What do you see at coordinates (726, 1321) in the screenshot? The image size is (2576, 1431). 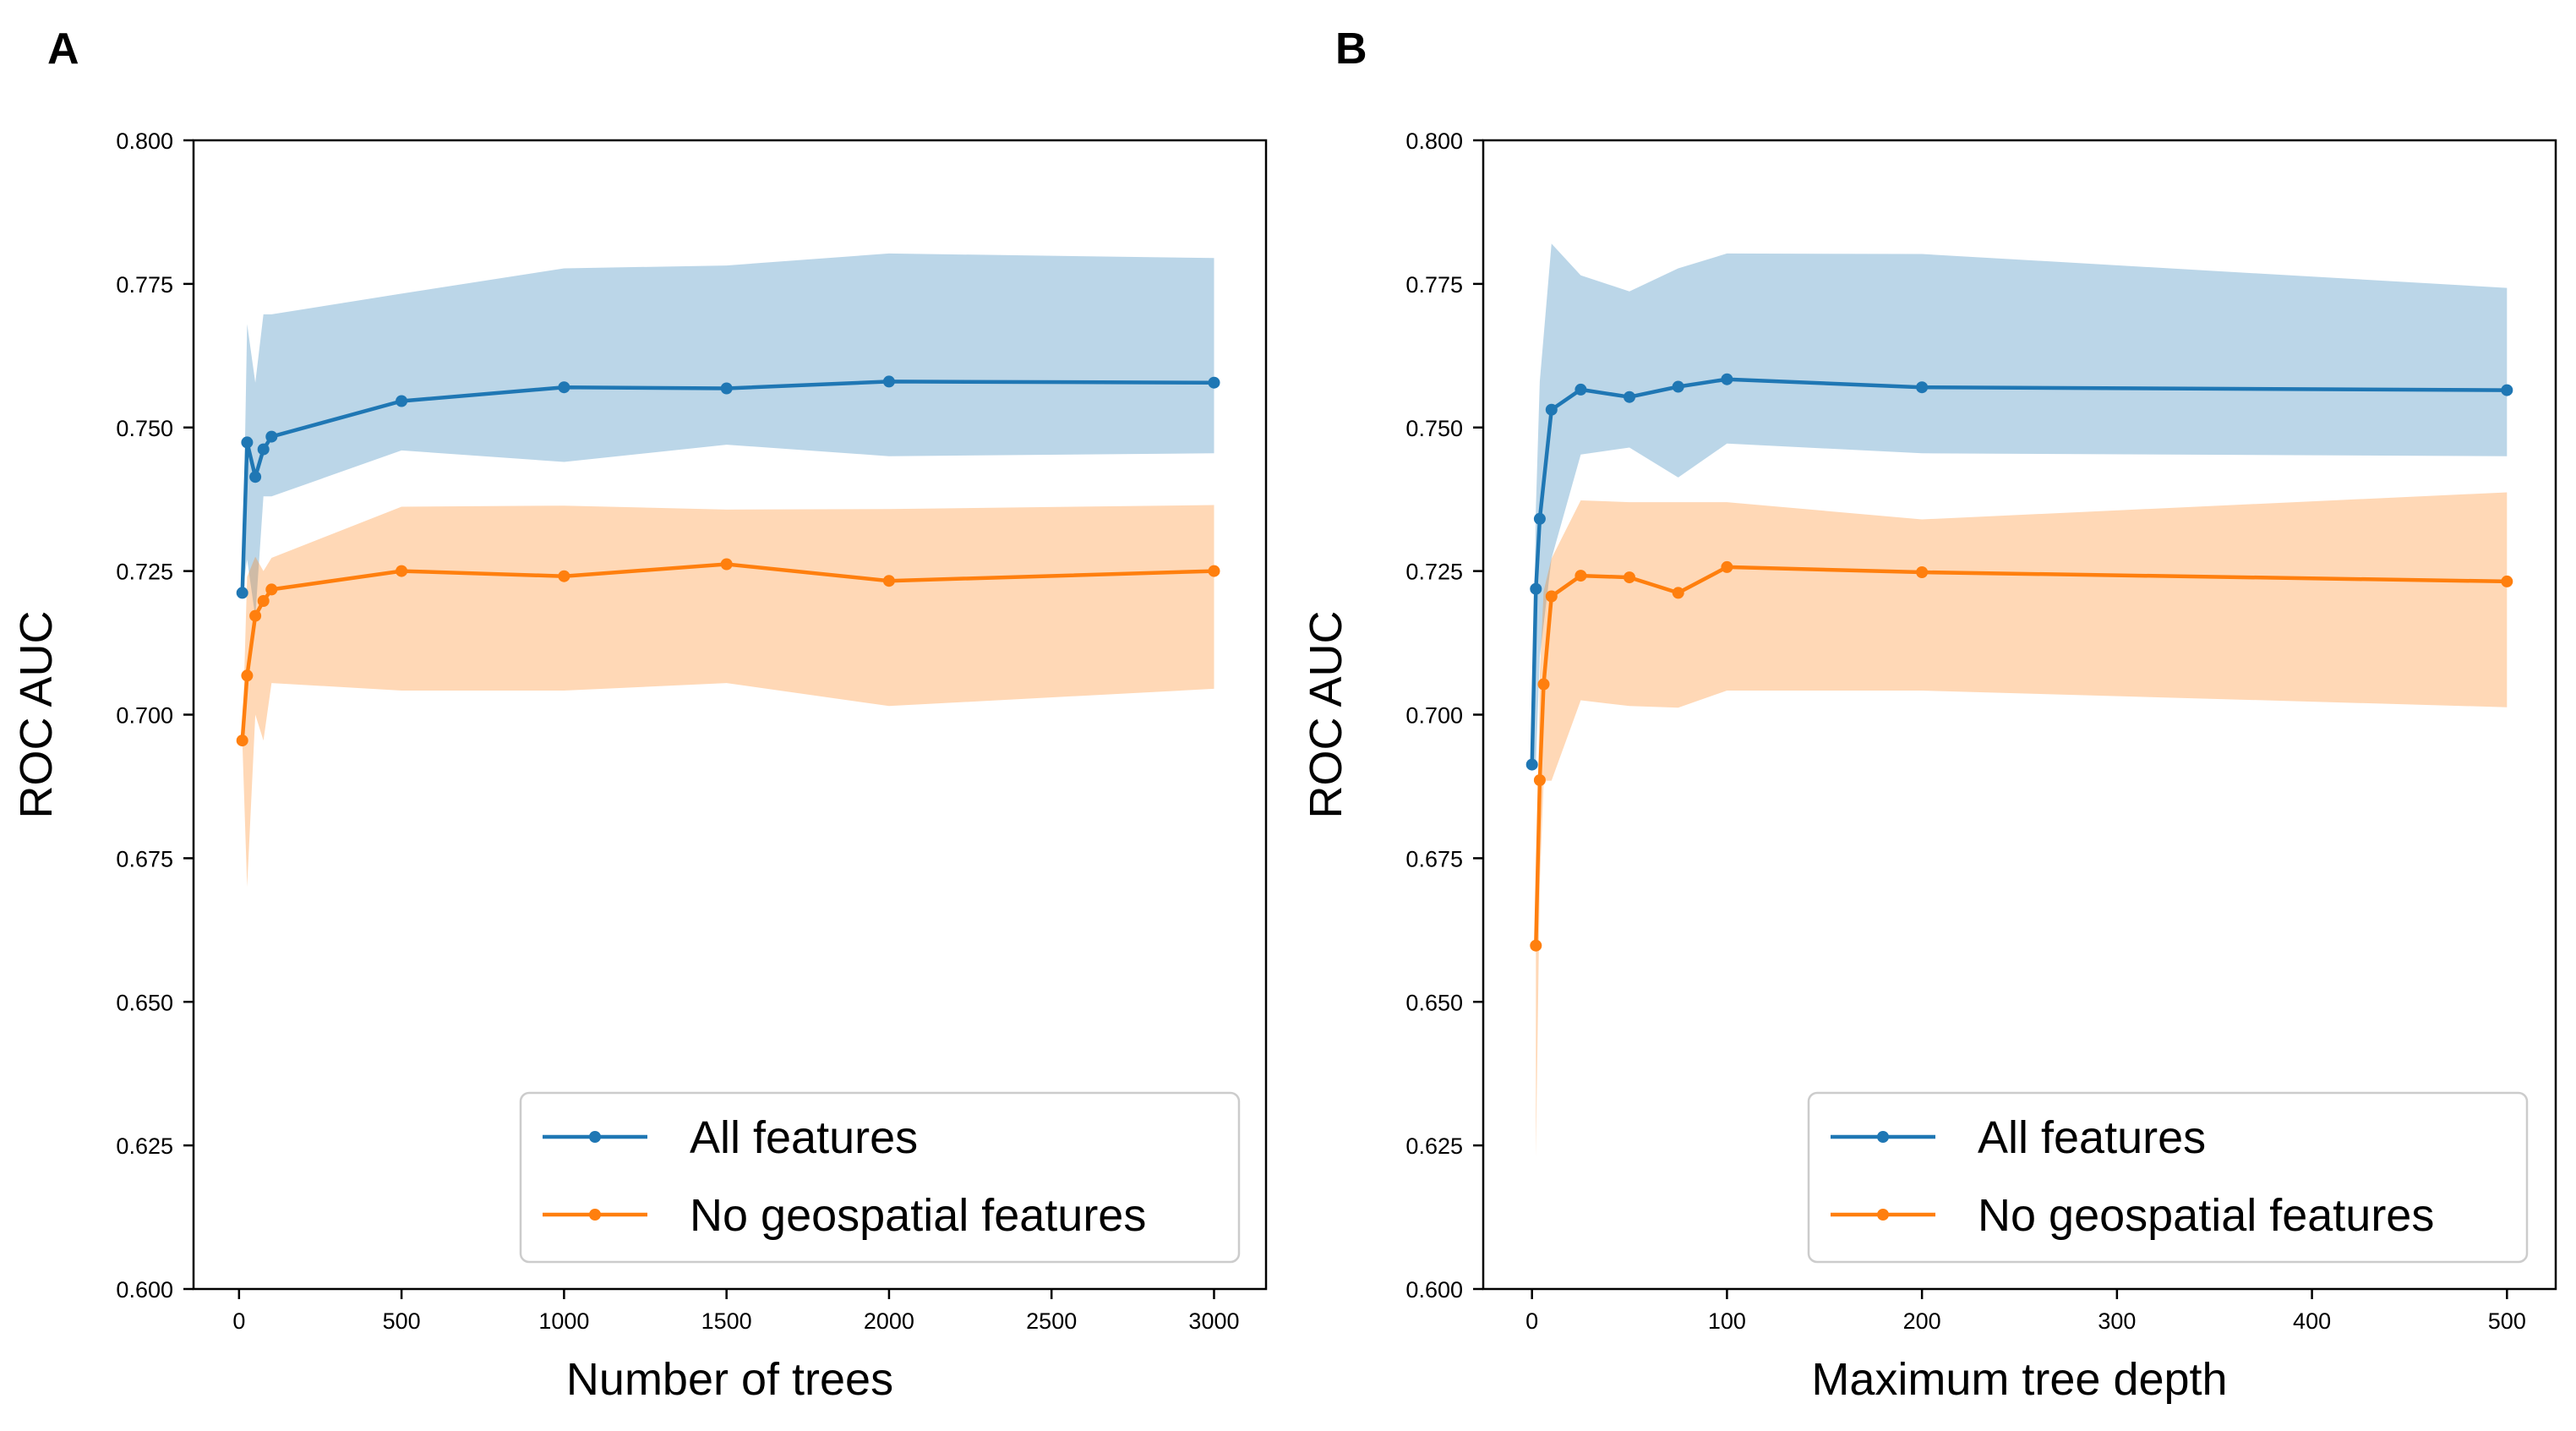 I see `x-tick-label: 1500` at bounding box center [726, 1321].